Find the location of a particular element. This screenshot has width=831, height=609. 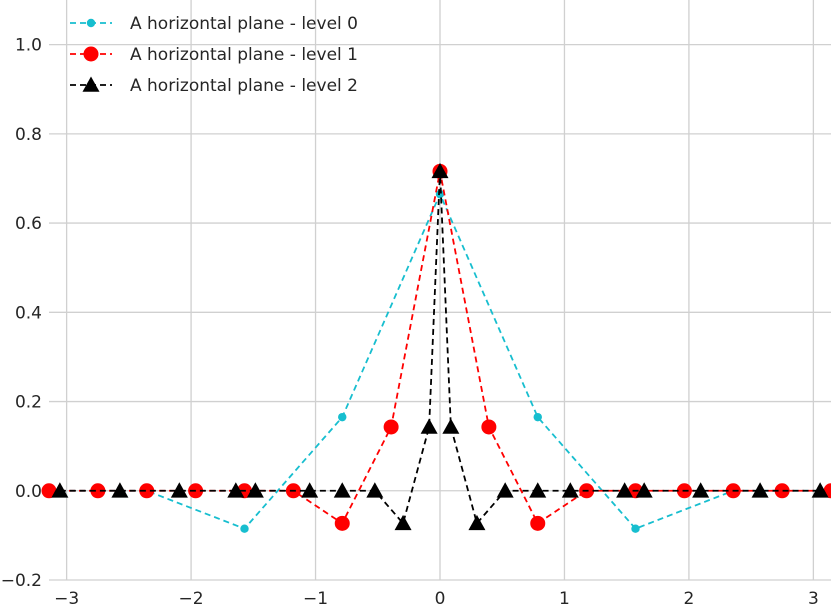

legend-item: A horizontal plane - level 1 is located at coordinates (214, 55).